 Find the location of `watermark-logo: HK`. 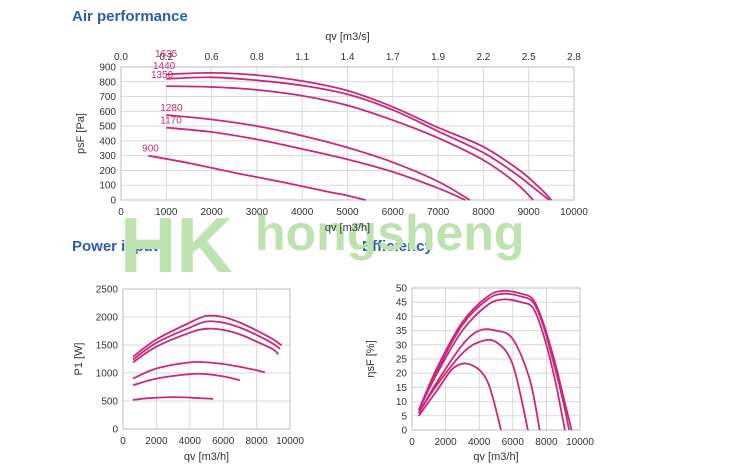

watermark-logo: HK is located at coordinates (176, 245).